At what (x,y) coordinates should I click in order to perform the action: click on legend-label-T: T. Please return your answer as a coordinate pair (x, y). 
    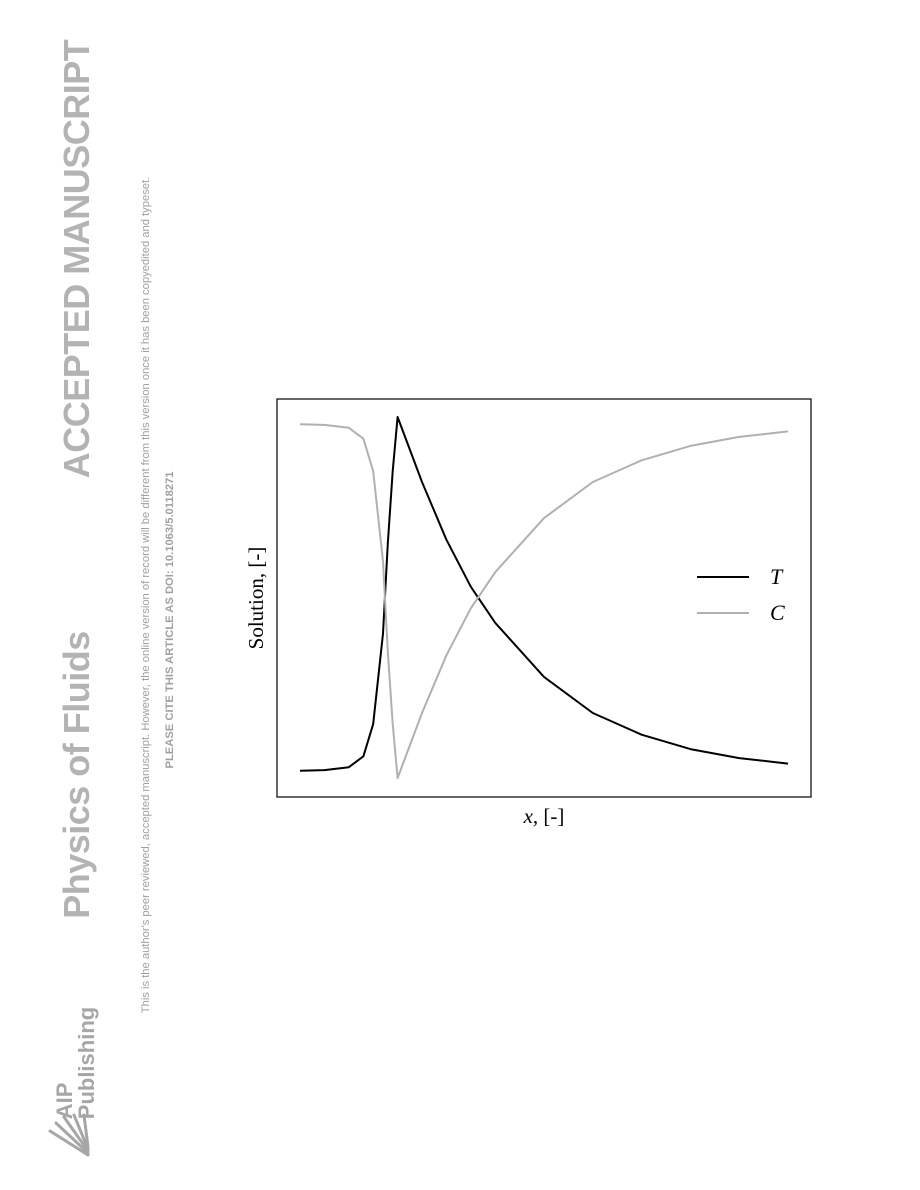
    Looking at the image, I should click on (777, 576).